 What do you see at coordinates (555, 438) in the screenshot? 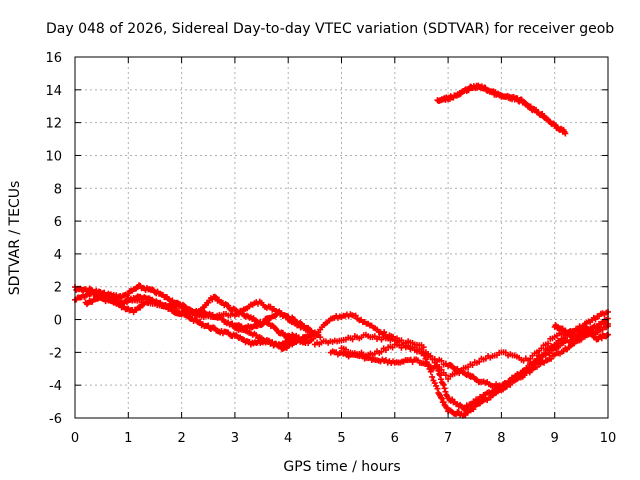
I see `x-tick-label: 9` at bounding box center [555, 438].